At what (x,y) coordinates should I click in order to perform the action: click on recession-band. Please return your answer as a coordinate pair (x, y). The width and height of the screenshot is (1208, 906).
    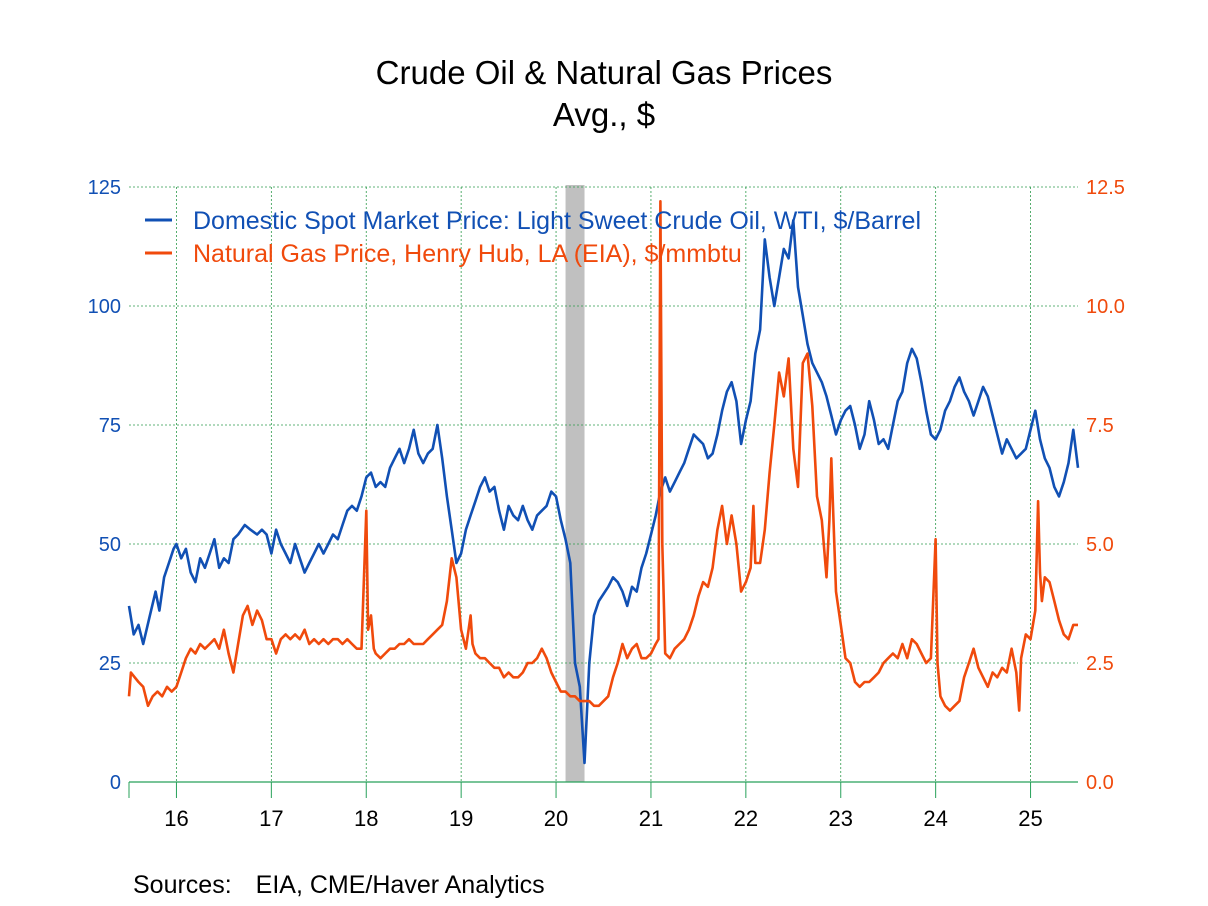
    Looking at the image, I should click on (575, 483).